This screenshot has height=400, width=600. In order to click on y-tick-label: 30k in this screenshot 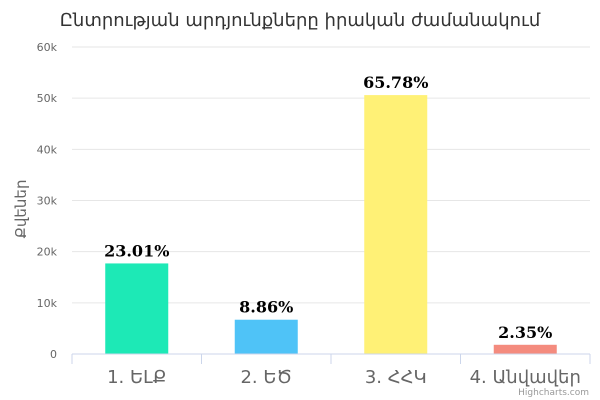, I will do `click(47, 201)`.